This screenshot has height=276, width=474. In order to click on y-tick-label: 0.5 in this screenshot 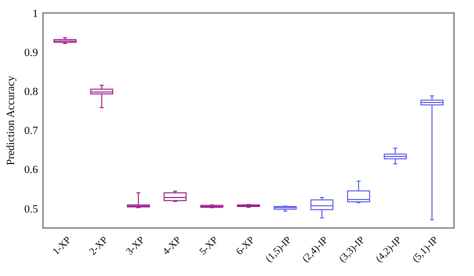, I will do `click(31, 209)`.